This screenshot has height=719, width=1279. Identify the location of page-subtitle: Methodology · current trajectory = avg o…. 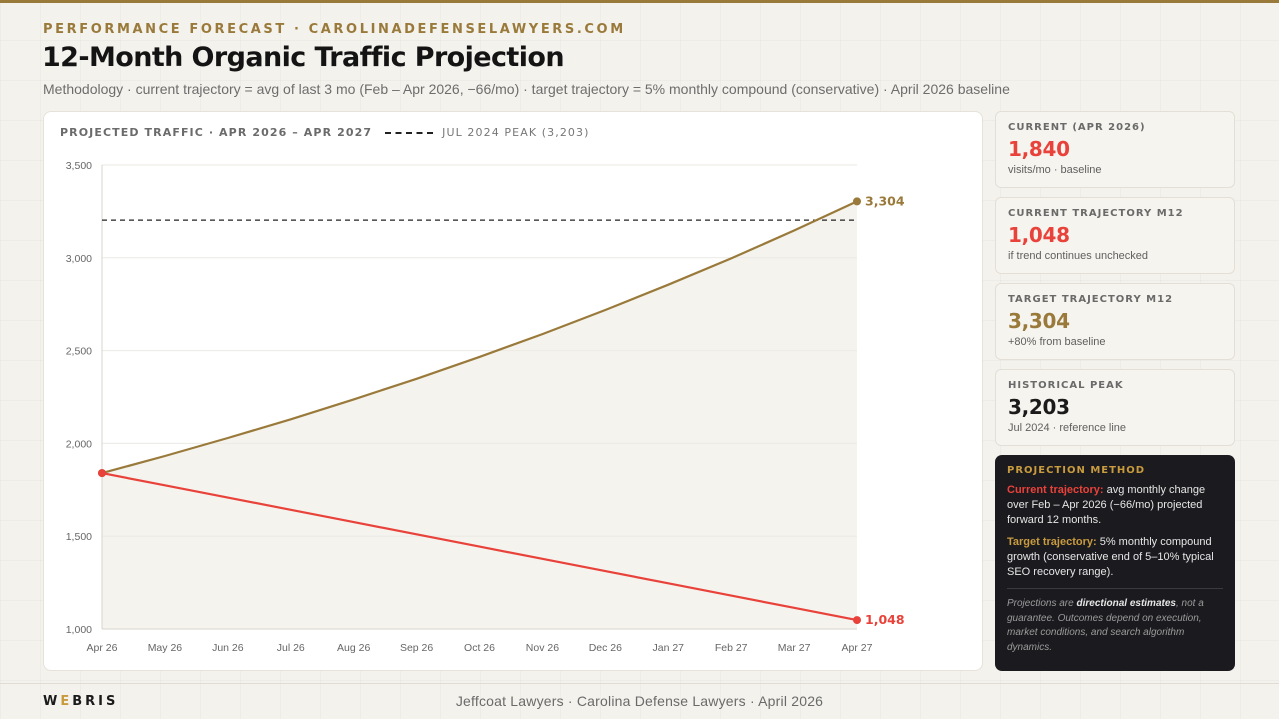
(526, 89).